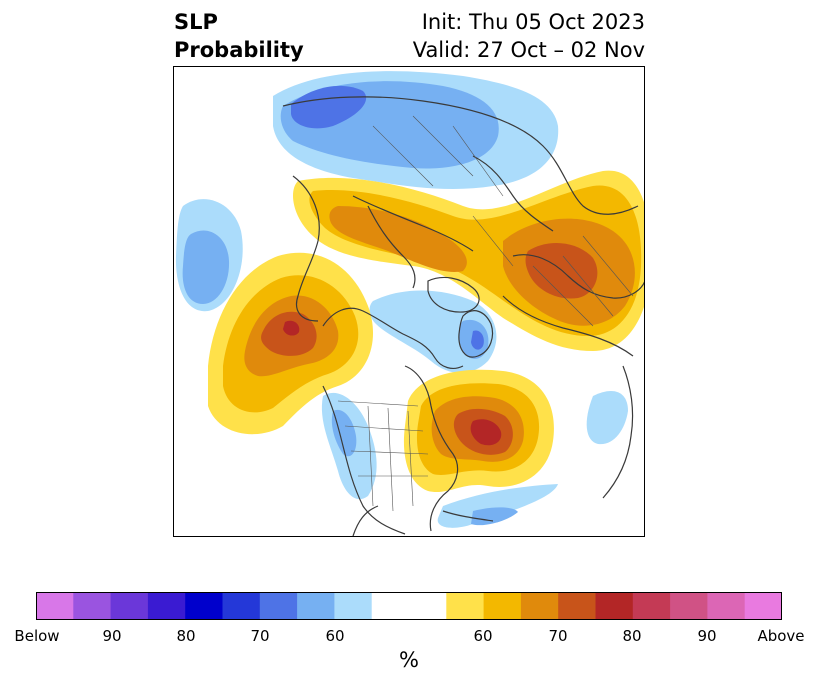  I want to click on map-title: SLP Probability, so click(239, 36).